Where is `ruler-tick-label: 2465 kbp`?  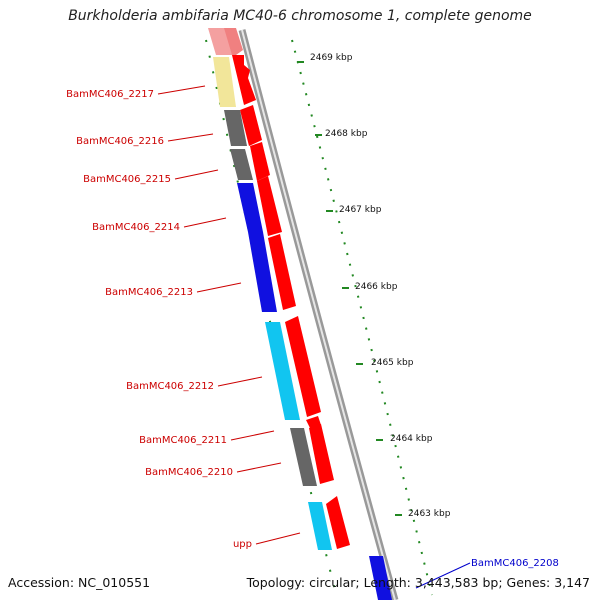 ruler-tick-label: 2465 kbp is located at coordinates (392, 363).